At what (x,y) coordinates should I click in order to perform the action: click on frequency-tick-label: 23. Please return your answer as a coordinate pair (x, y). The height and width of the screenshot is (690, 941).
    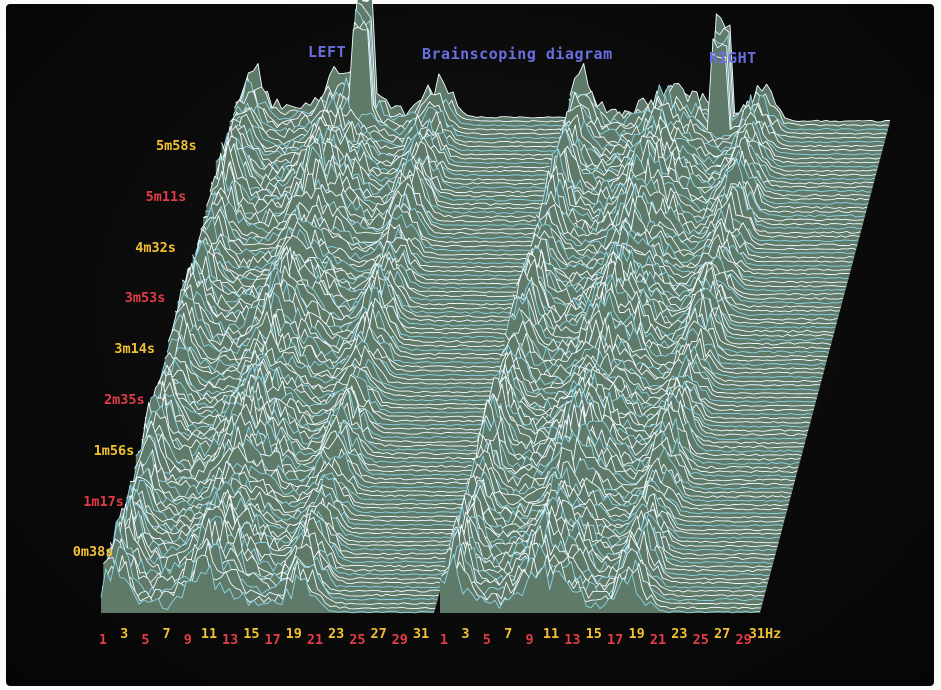
    Looking at the image, I should click on (679, 634).